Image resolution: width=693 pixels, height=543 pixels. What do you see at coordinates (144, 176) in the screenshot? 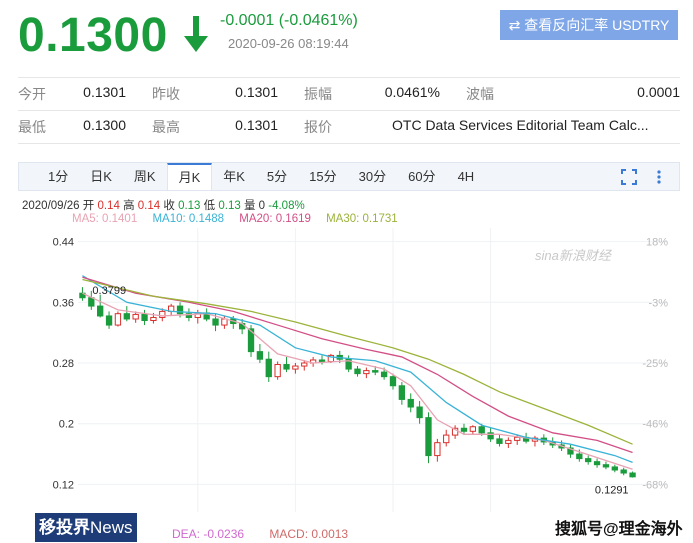
I see `tab-weekly: 周K` at bounding box center [144, 176].